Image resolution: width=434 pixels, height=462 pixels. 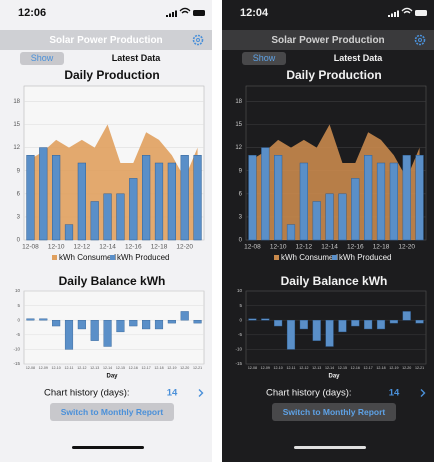 I want to click on x-tick-label: 12-19, so click(x=171, y=368).